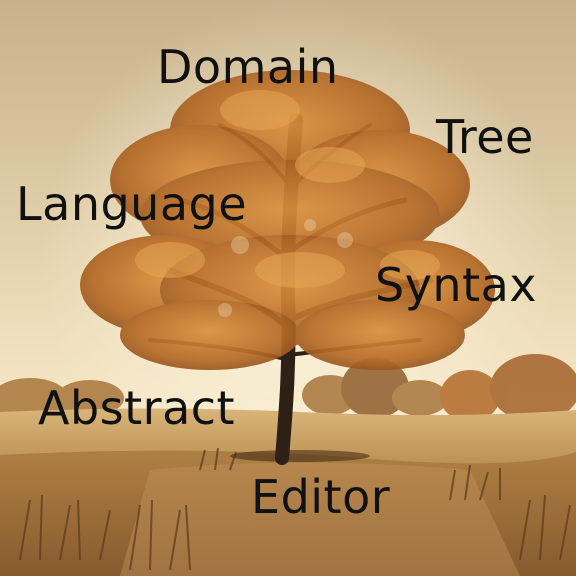 This screenshot has width=576, height=576. Describe the element at coordinates (288, 388) in the screenshot. I see `distant-trees` at that location.